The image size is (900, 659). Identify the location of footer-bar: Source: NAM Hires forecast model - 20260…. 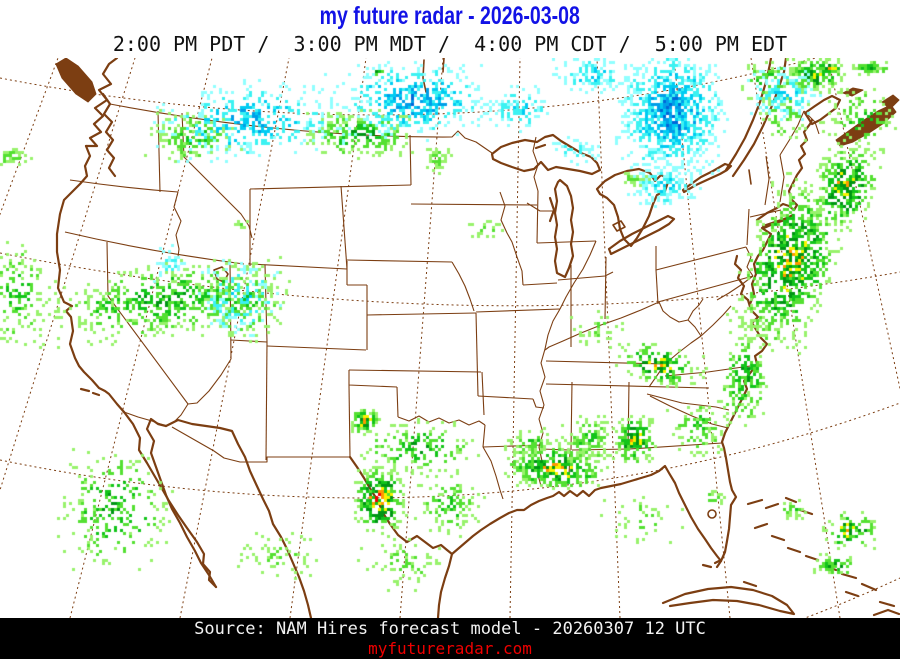
(450, 638).